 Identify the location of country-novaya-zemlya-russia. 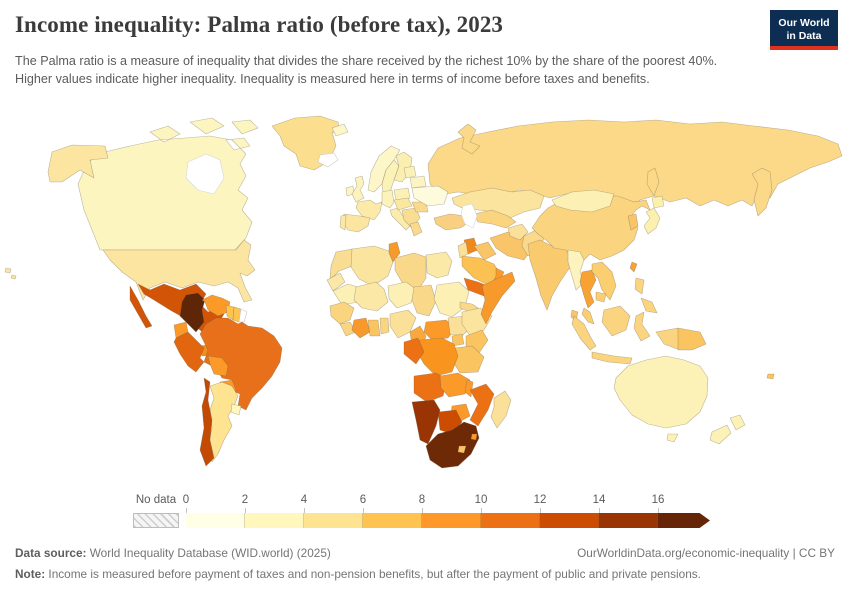
(469, 139).